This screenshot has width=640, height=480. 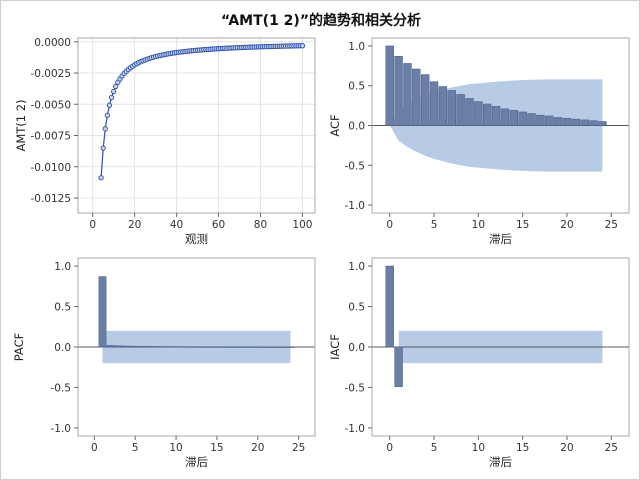 I want to click on x-tick-label: 80, so click(x=260, y=225).